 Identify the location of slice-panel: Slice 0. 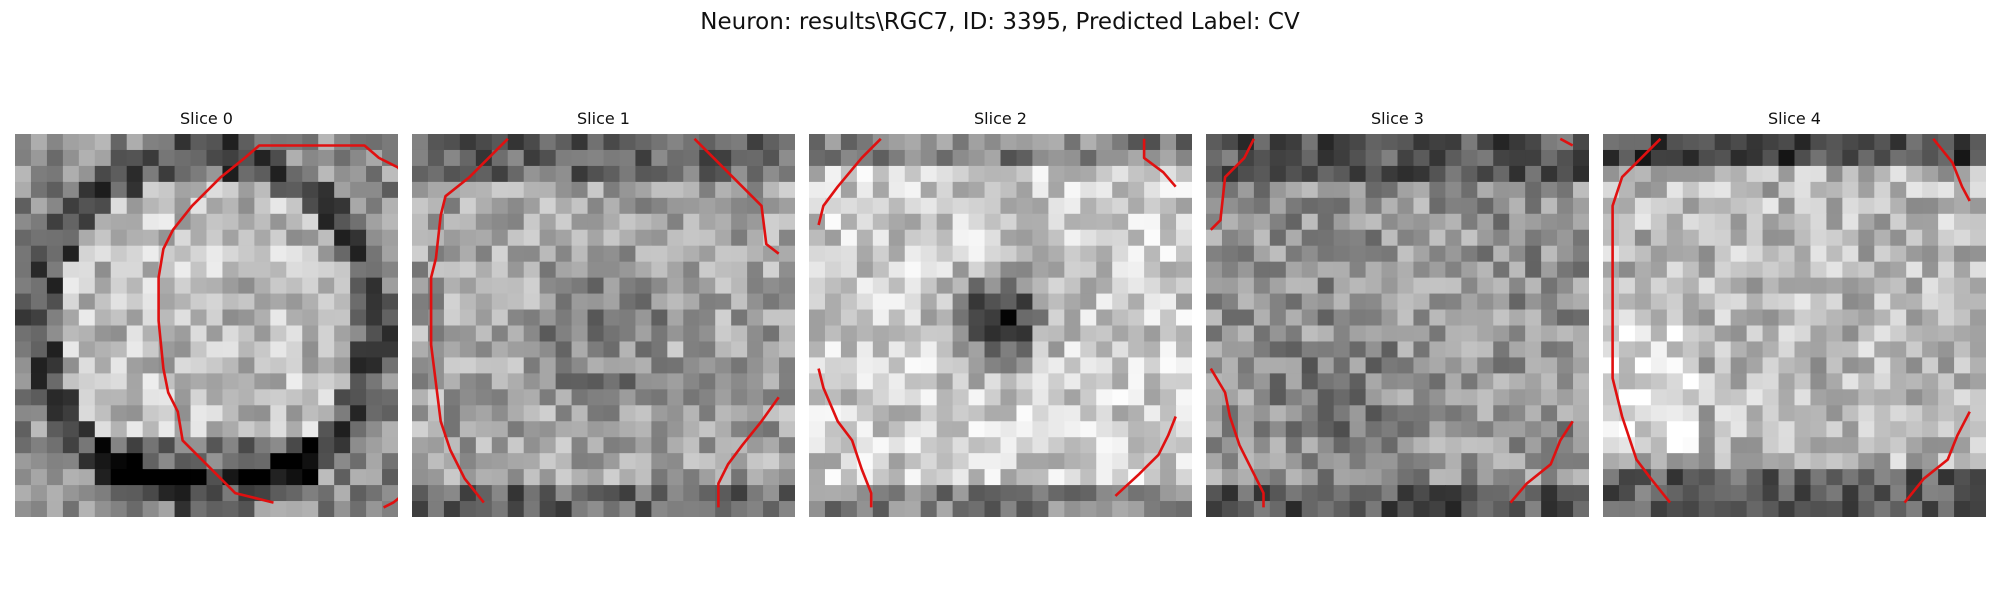
(206, 314).